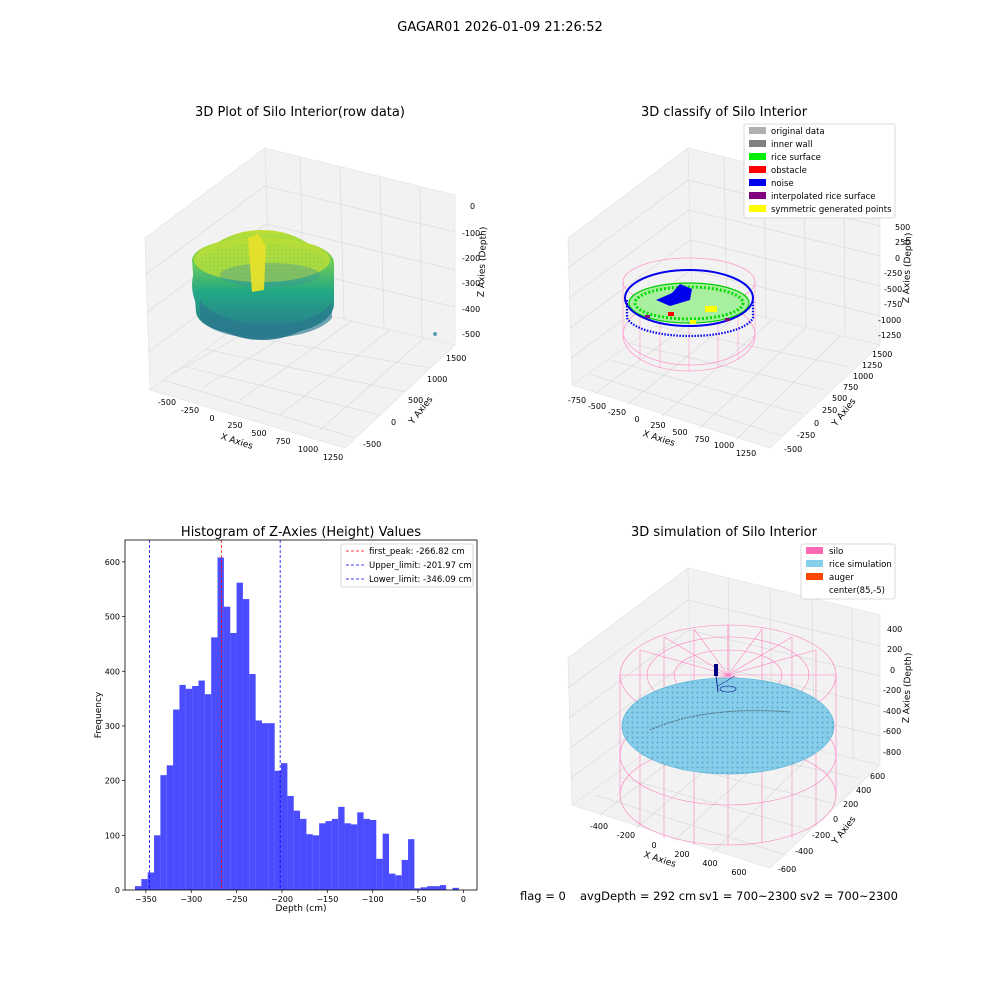 This screenshot has width=1000, height=1000. What do you see at coordinates (471, 270) in the screenshot?
I see `panel1-z-ticks: 0 -100 -200 -300 -400 -500` at bounding box center [471, 270].